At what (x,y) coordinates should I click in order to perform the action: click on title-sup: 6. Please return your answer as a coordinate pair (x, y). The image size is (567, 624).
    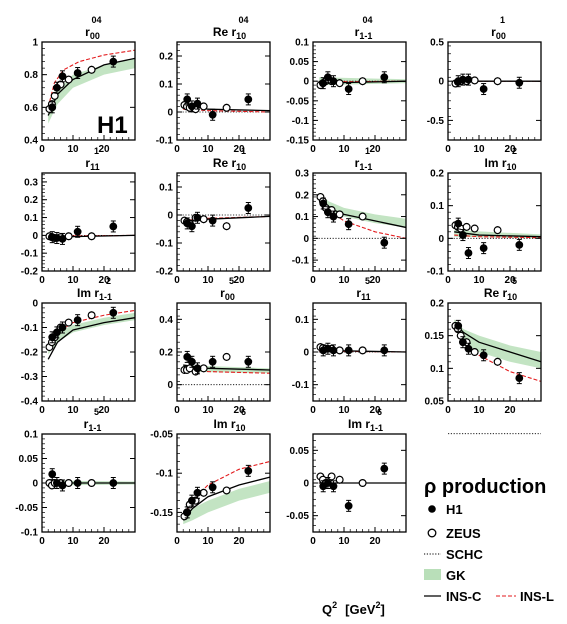
    Looking at the image, I should click on (379, 412).